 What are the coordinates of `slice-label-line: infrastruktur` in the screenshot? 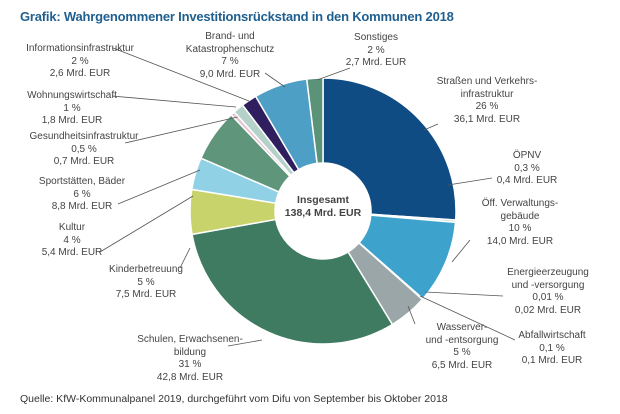 It's located at (487, 94).